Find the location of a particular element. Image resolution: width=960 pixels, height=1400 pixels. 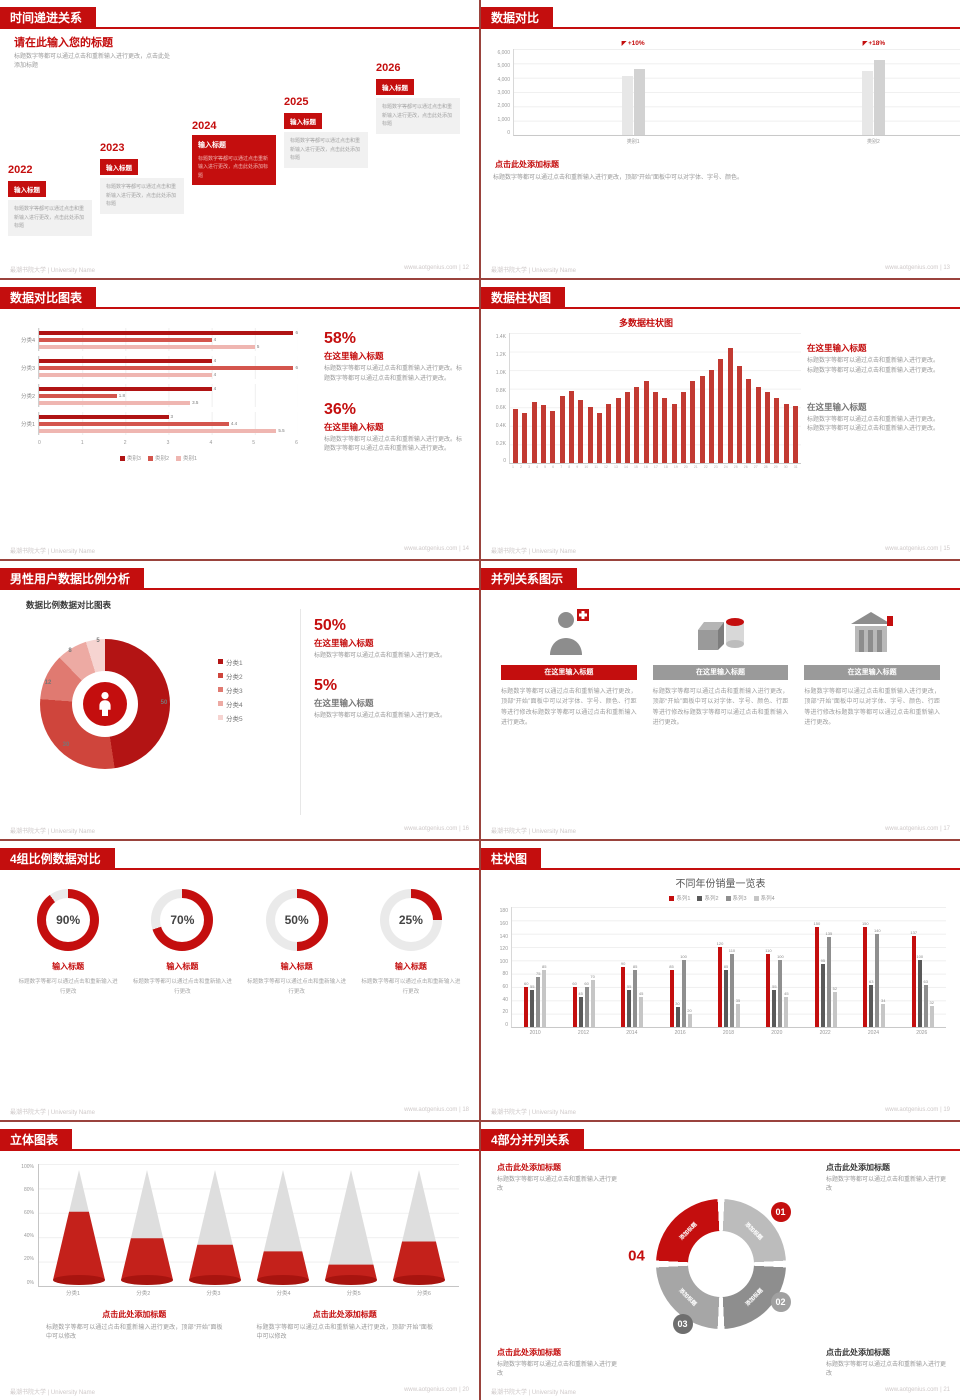

corner-block: 点击此处添加标题 标题数字等都可以通过点击和重新输入进行更改 is located at coordinates (887, 1363).